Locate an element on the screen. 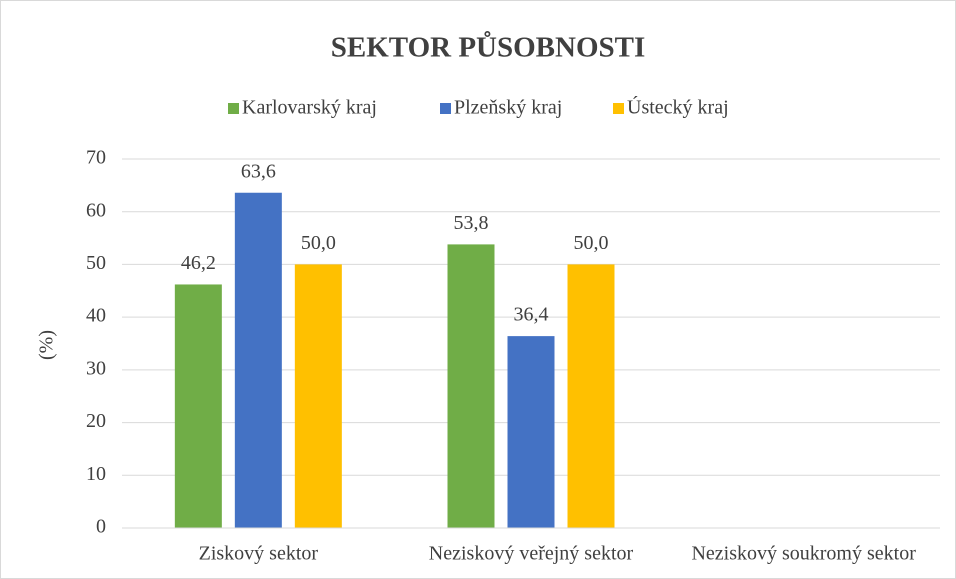 The height and width of the screenshot is (579, 956). data-label: 46,2 is located at coordinates (198, 263).